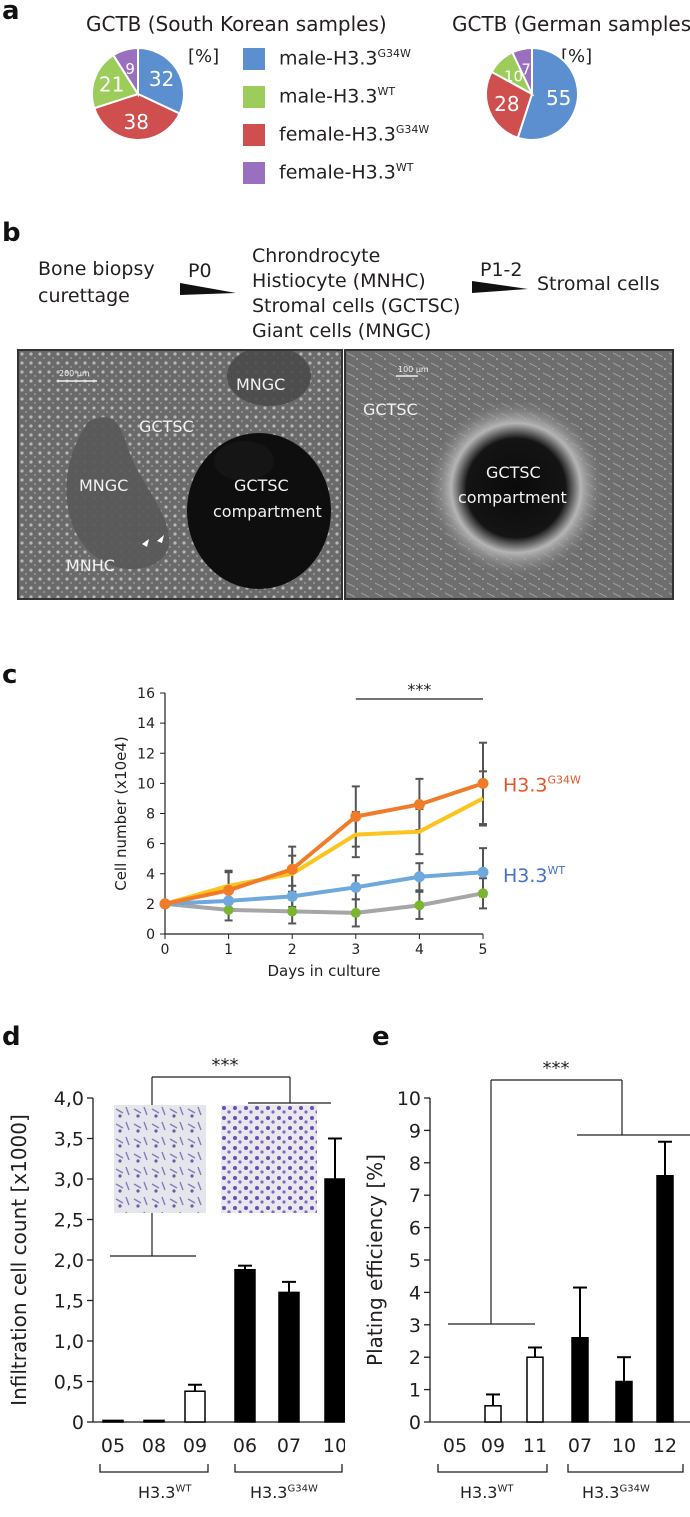 The width and height of the screenshot is (690, 1517). Describe the element at coordinates (316, 256) in the screenshot. I see `step2-line: Chrondrocyte` at that location.